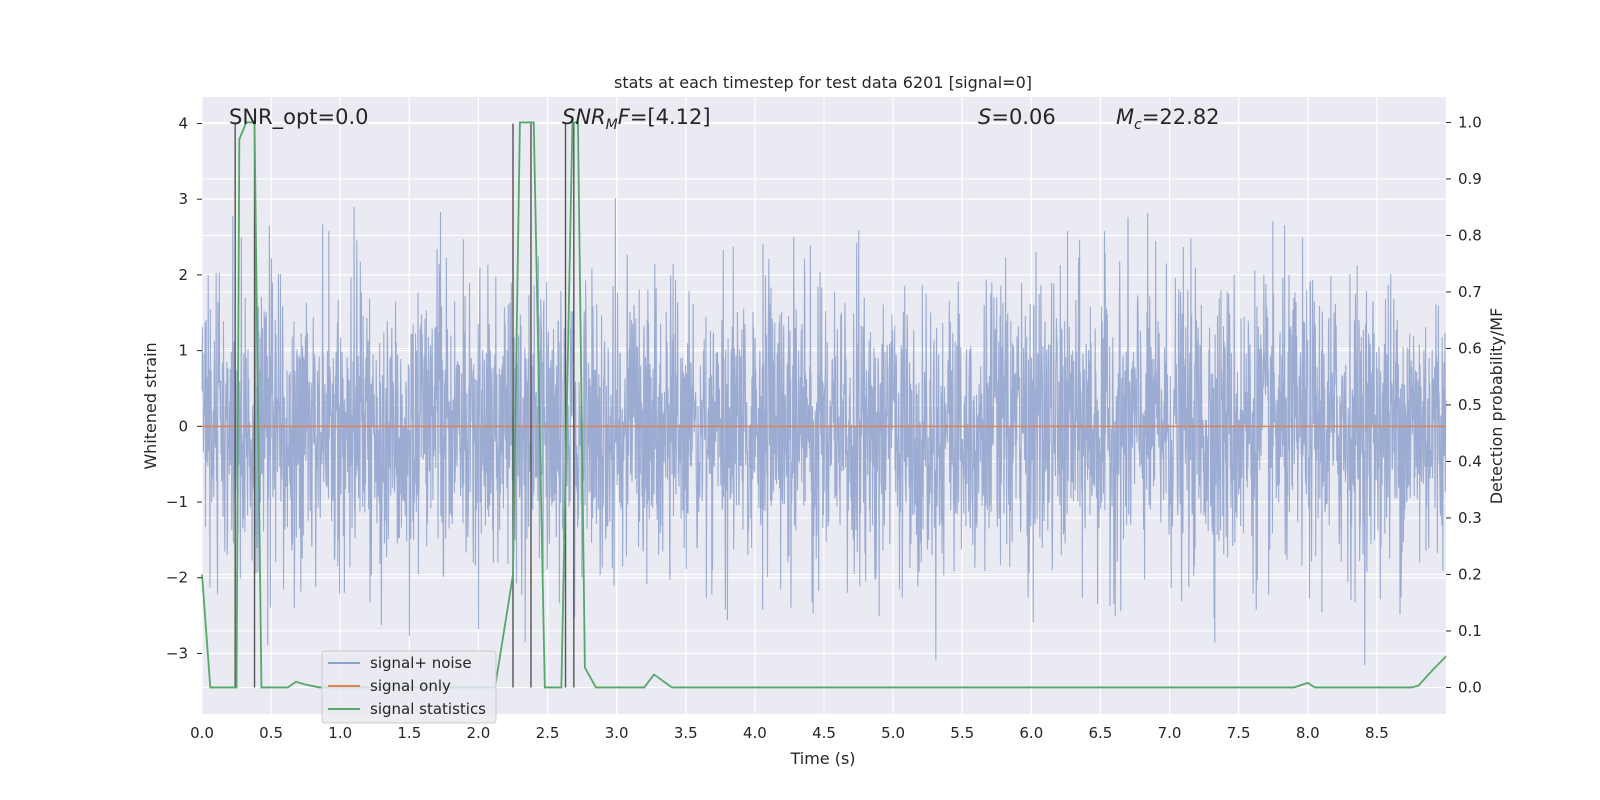  What do you see at coordinates (183, 275) in the screenshot?
I see `y-tick-label: 2` at bounding box center [183, 275].